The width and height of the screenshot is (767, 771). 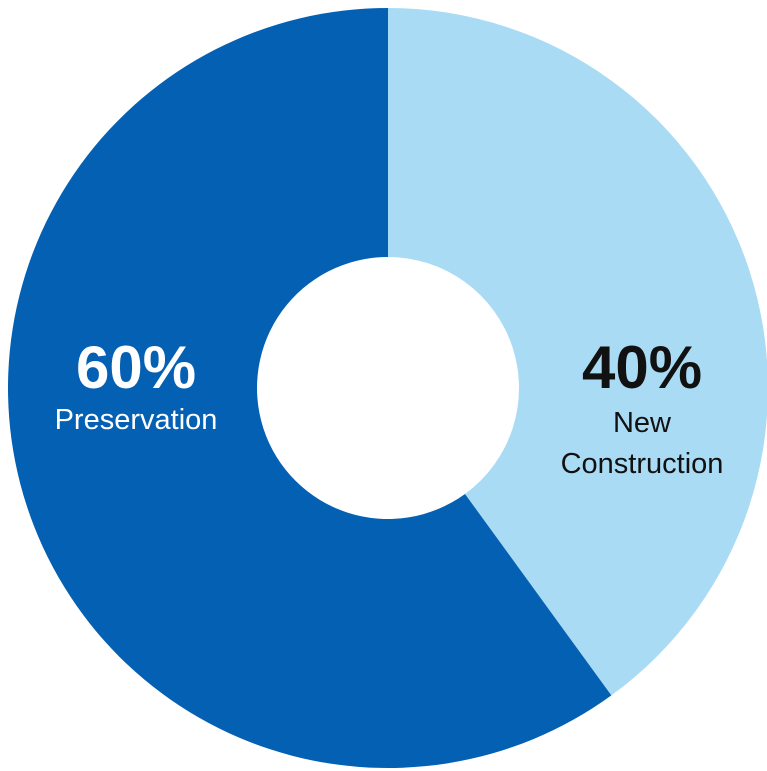 I want to click on value-label-new-construction: 40%, so click(x=642, y=367).